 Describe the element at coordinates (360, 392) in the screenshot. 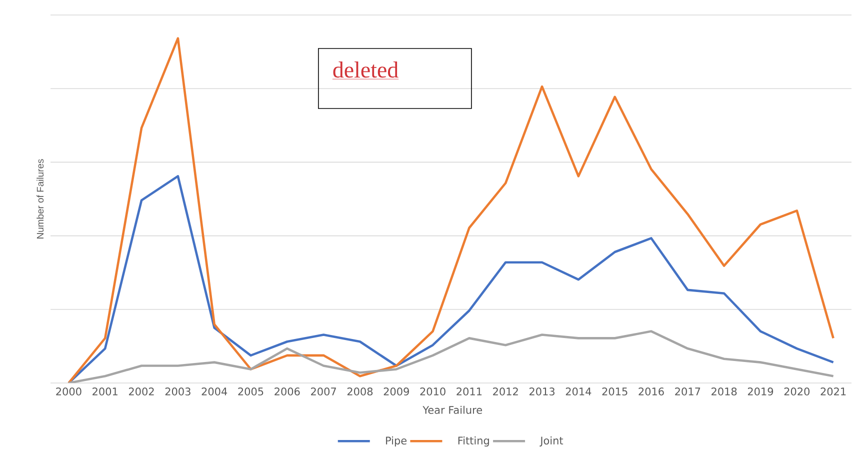

I see `x-tick-label: 2008` at that location.